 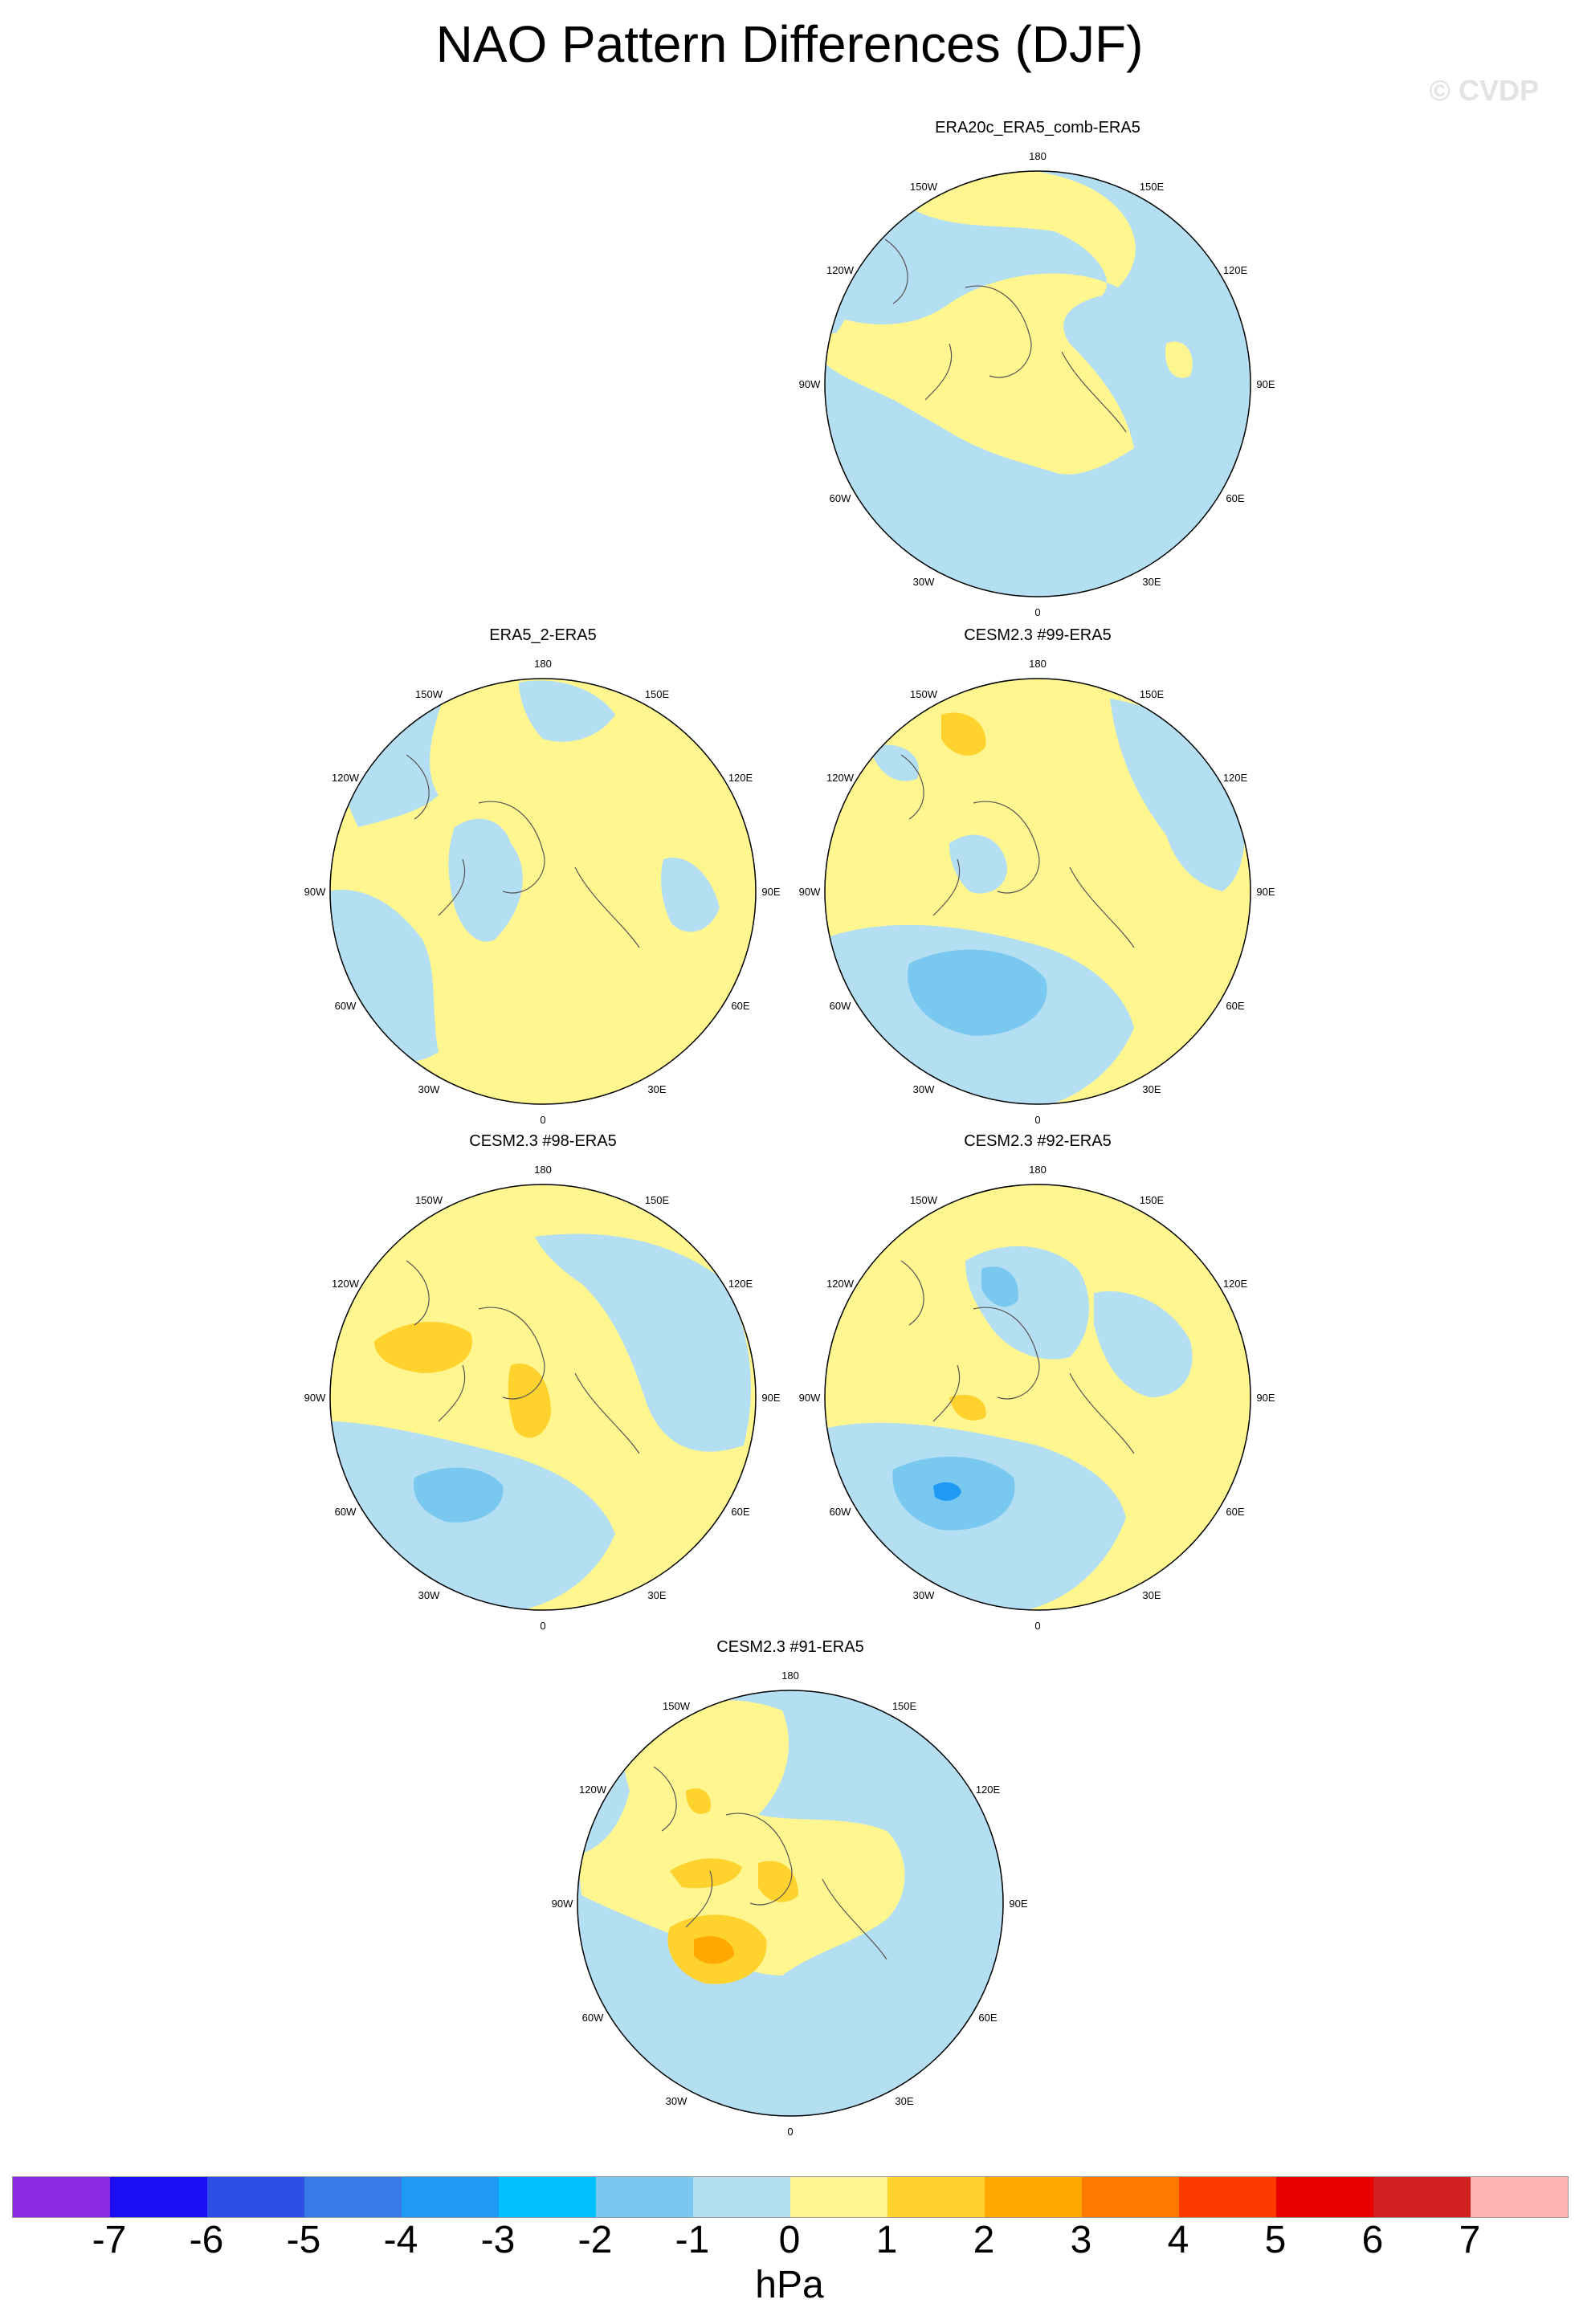 What do you see at coordinates (1081, 2240) in the screenshot?
I see `colorbar-tick-label: 3` at bounding box center [1081, 2240].